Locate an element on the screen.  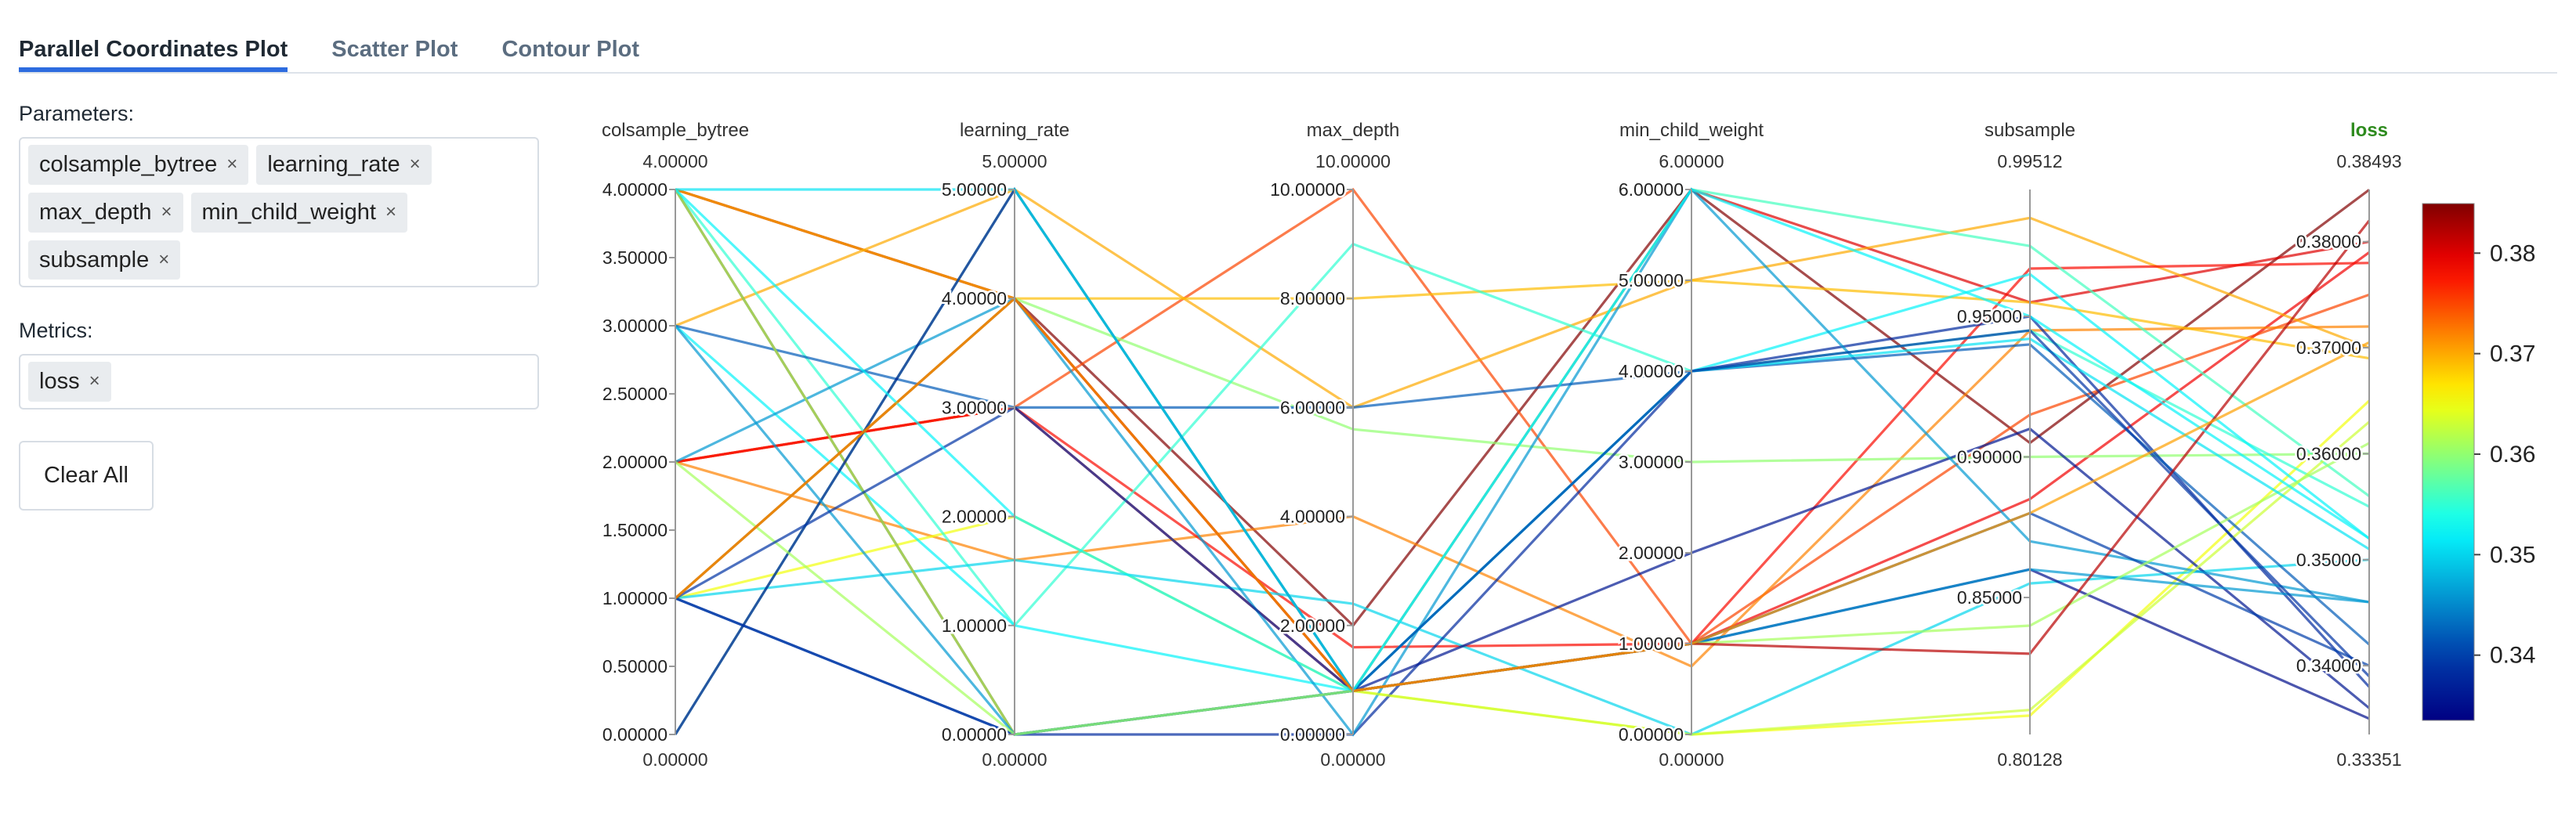
colorbar-tick-label: 0.35 is located at coordinates (2512, 555).